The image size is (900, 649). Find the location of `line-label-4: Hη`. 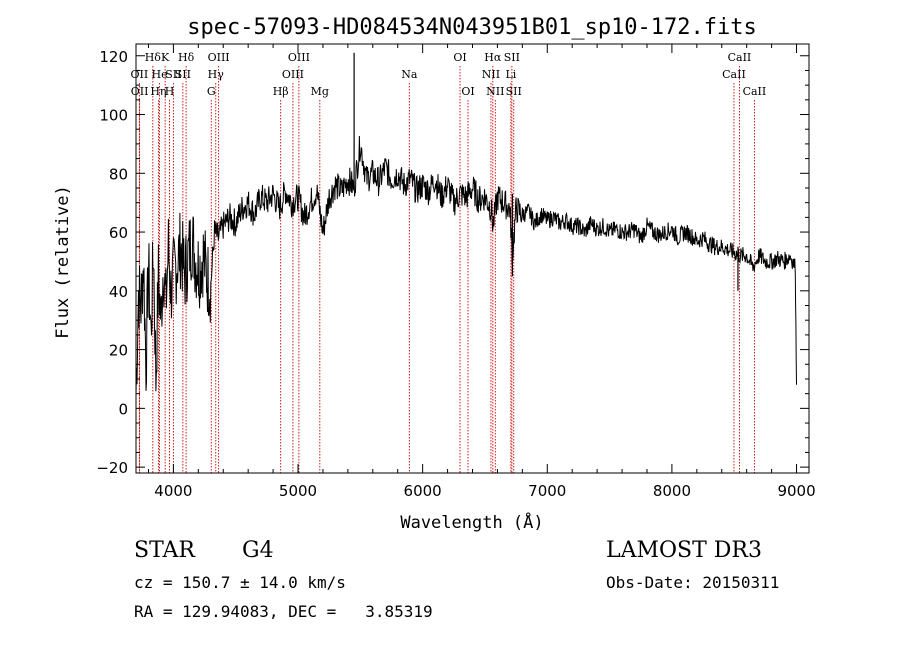

line-label-4: Hη is located at coordinates (158, 91).